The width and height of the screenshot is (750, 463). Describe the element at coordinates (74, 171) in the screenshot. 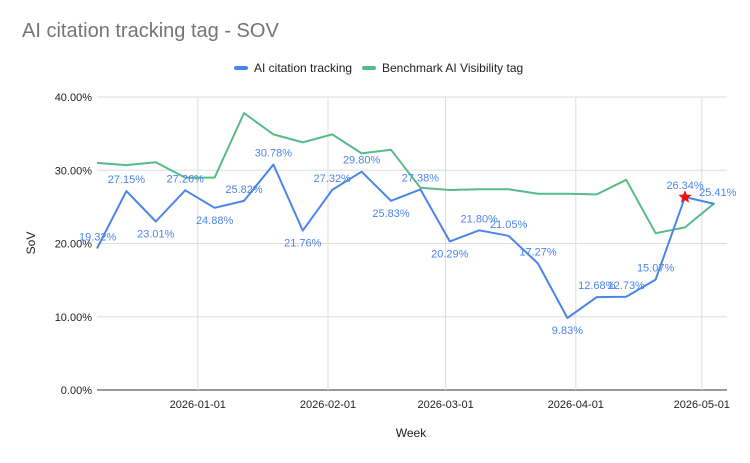

I see `y-tick-label: 30.00%` at that location.